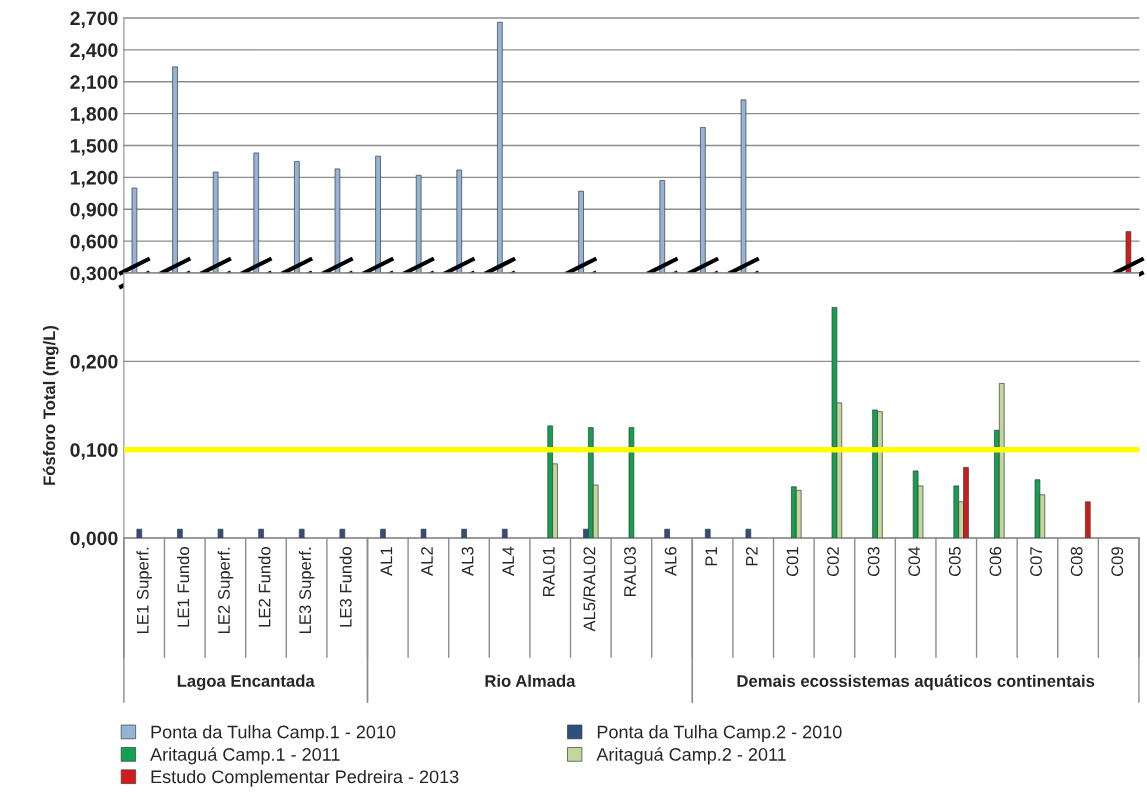 The image size is (1147, 803). What do you see at coordinates (548, 571) in the screenshot?
I see `x-tick-label: RAL01` at bounding box center [548, 571].